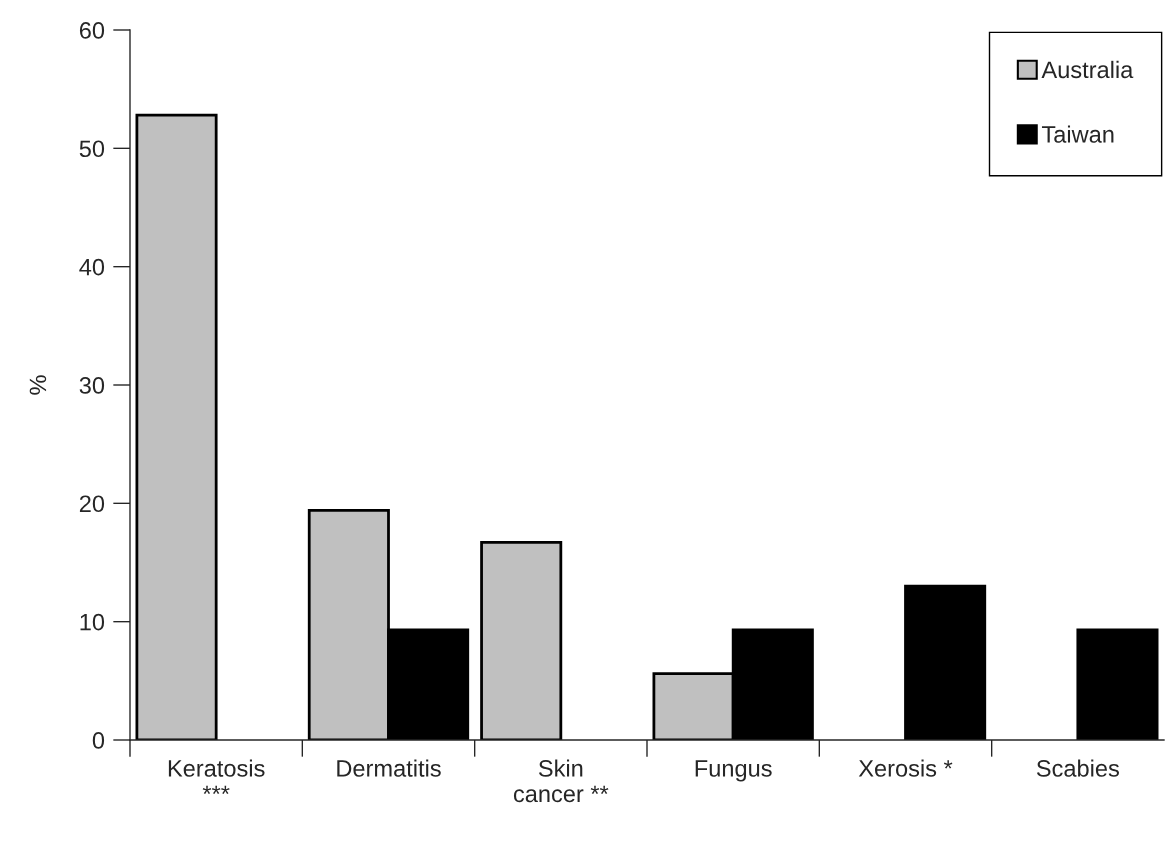  I want to click on y-axis-title: %, so click(38, 385).